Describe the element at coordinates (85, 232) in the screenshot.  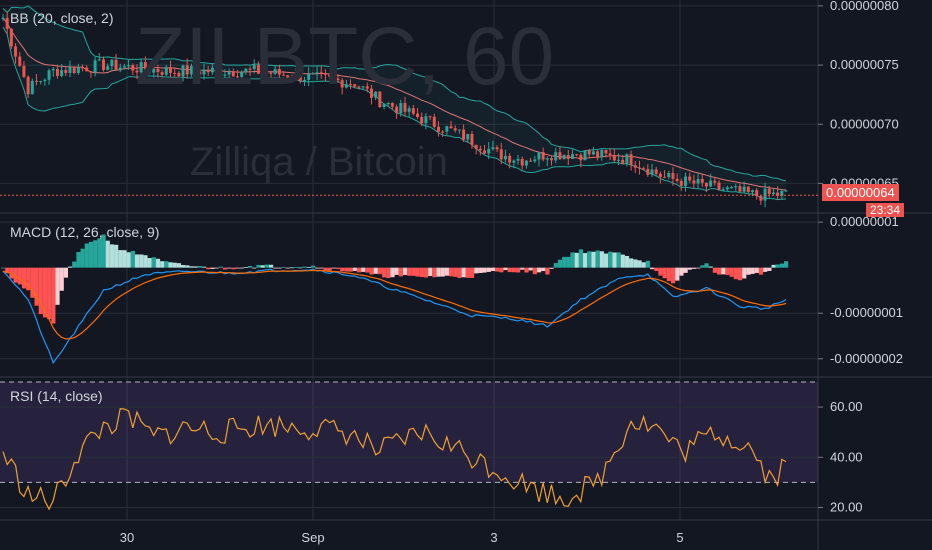
I see `macd-indicator-label: MACD (12, 26, close, 9)` at that location.